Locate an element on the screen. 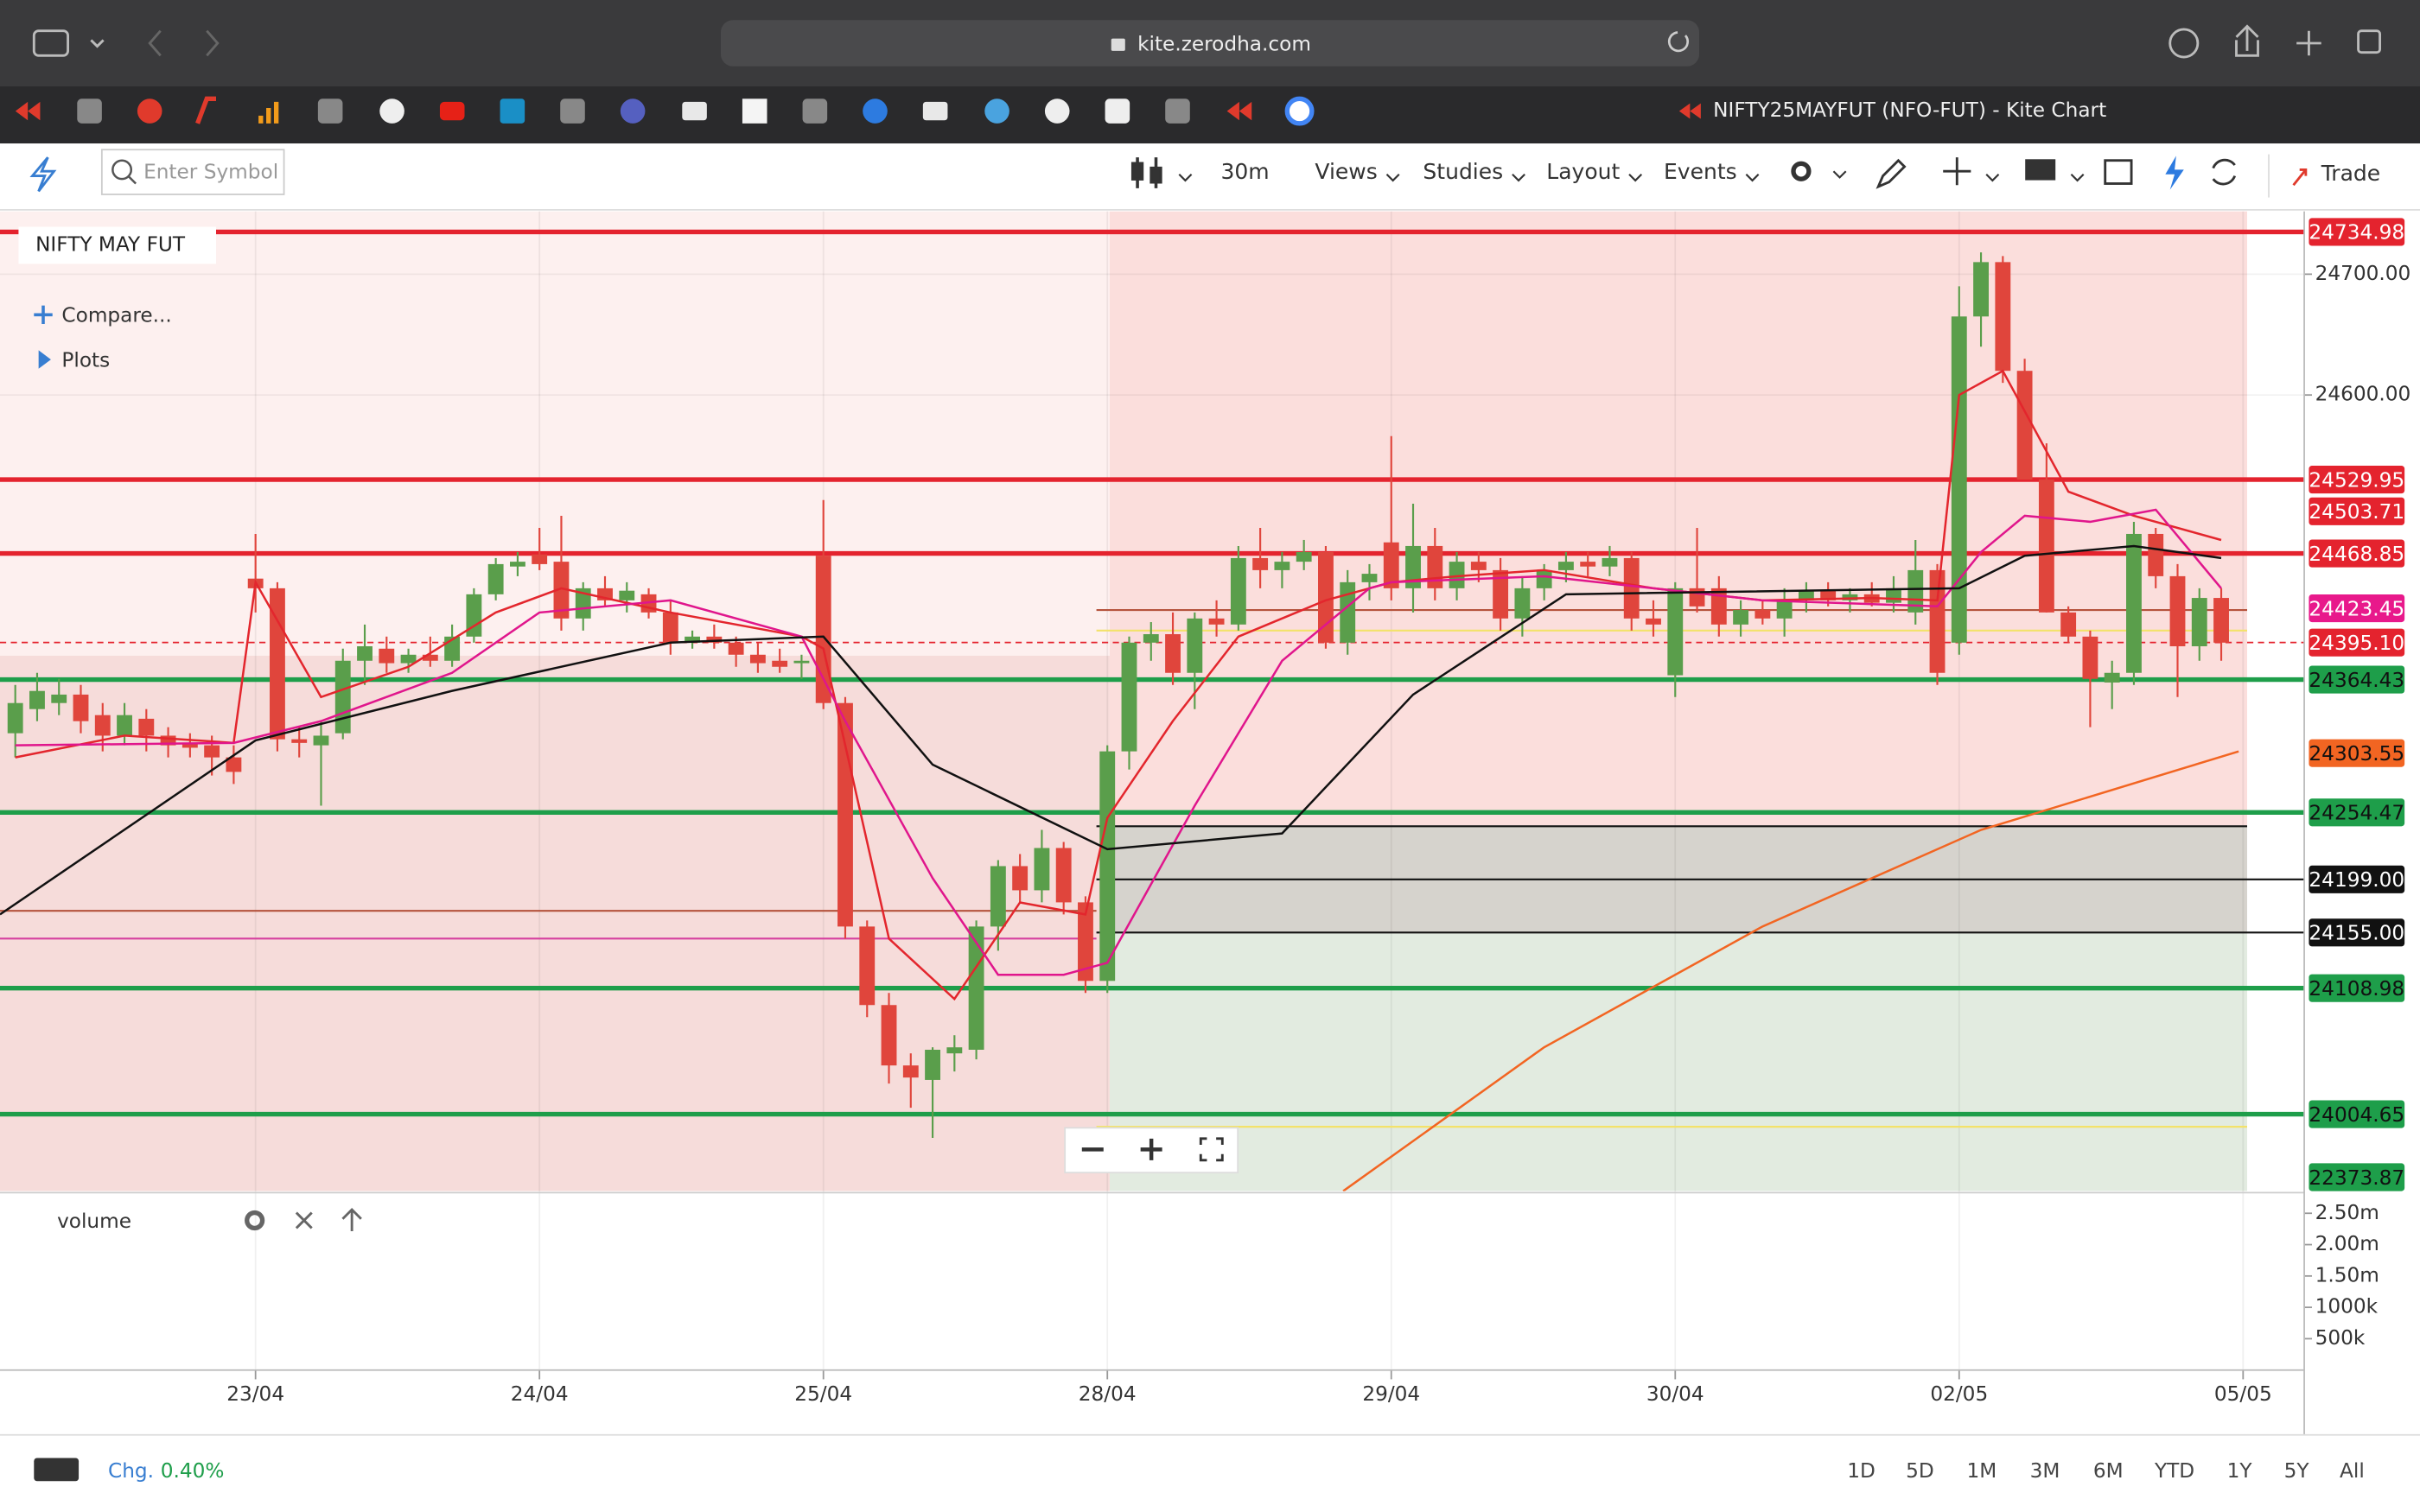  x-tick-label: 23/04 is located at coordinates (255, 1394).